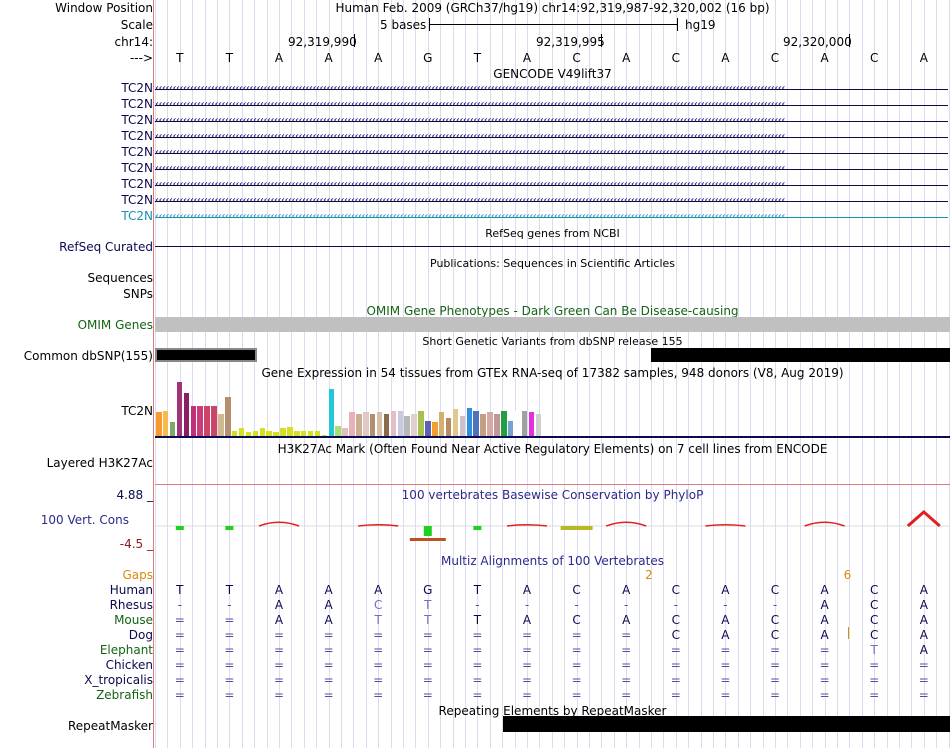 The height and width of the screenshot is (748, 950). I want to click on species-label: Mouse, so click(133, 620).